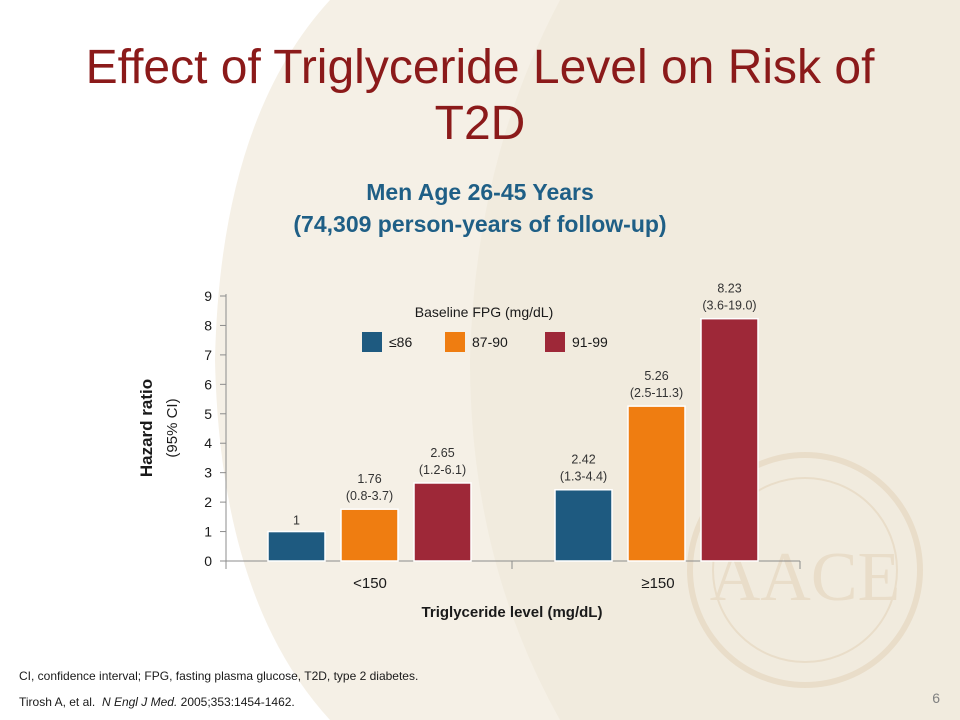 This screenshot has width=960, height=720. Describe the element at coordinates (208, 473) in the screenshot. I see `y-tick-label: 3` at that location.